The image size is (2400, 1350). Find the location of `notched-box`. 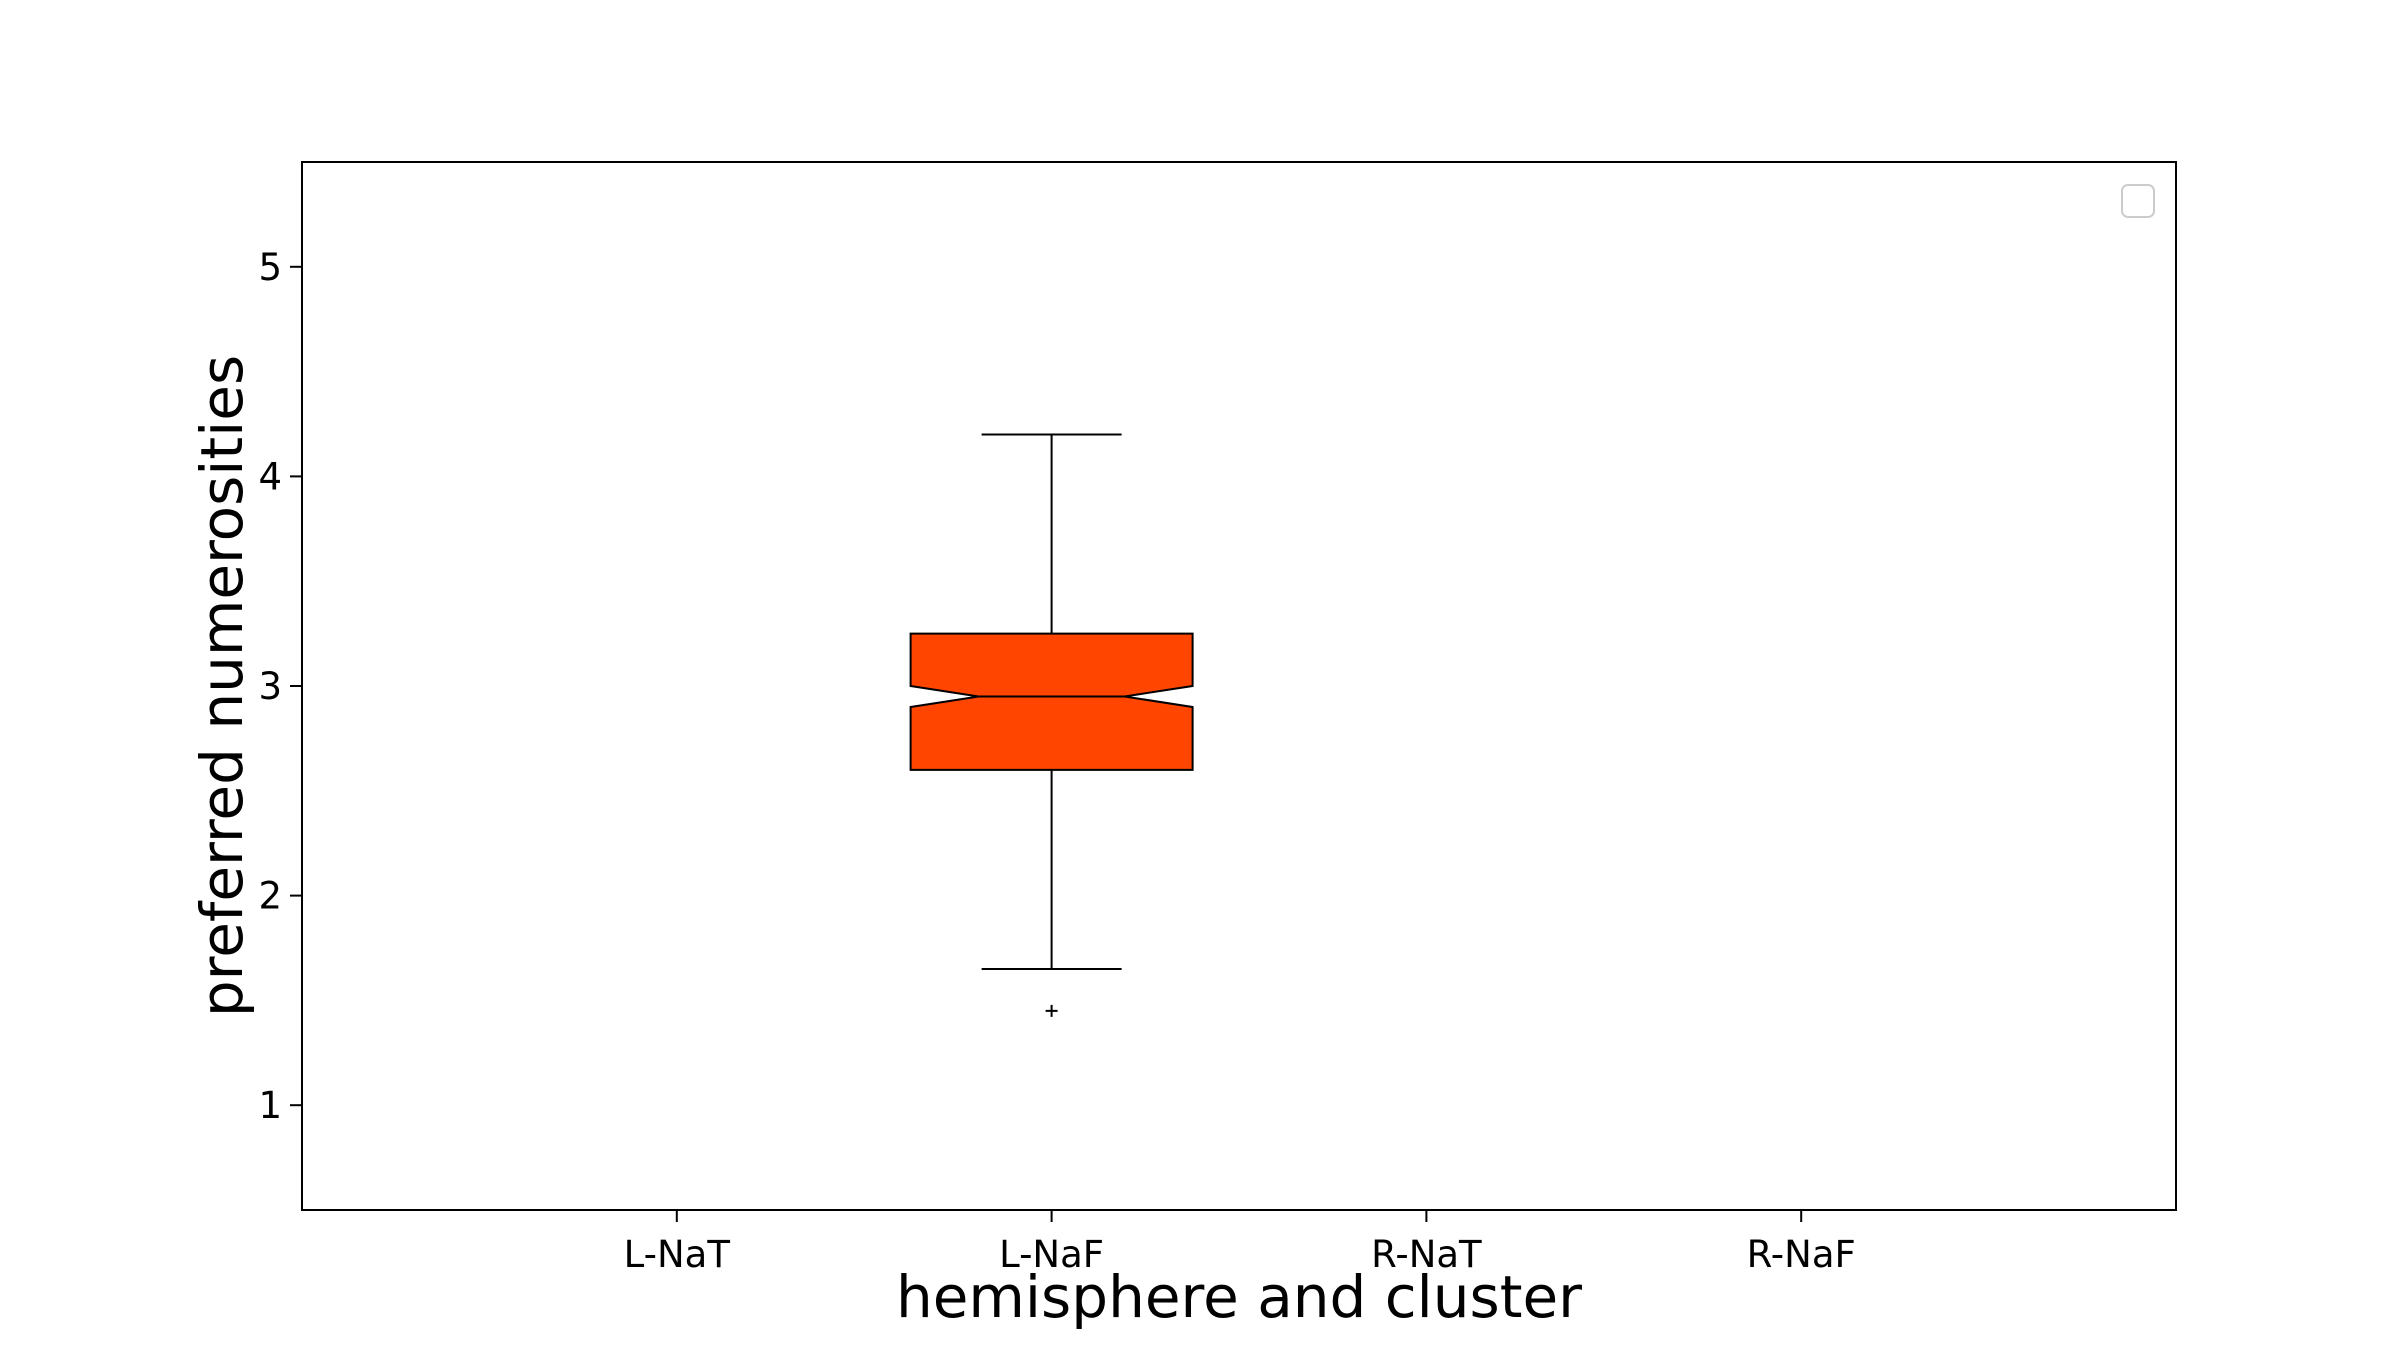

notched-box is located at coordinates (1051, 701).